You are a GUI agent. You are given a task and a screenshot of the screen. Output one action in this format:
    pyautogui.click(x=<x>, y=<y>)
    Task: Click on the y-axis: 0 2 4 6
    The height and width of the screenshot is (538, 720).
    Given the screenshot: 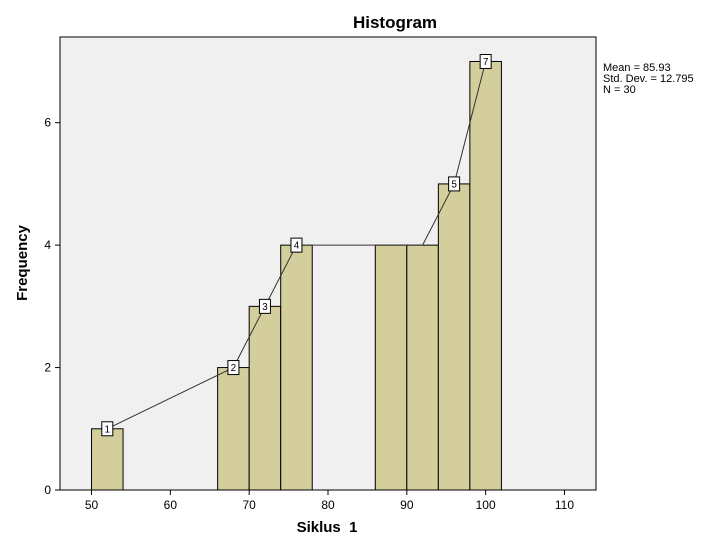 What is the action you would take?
    pyautogui.click(x=52, y=306)
    